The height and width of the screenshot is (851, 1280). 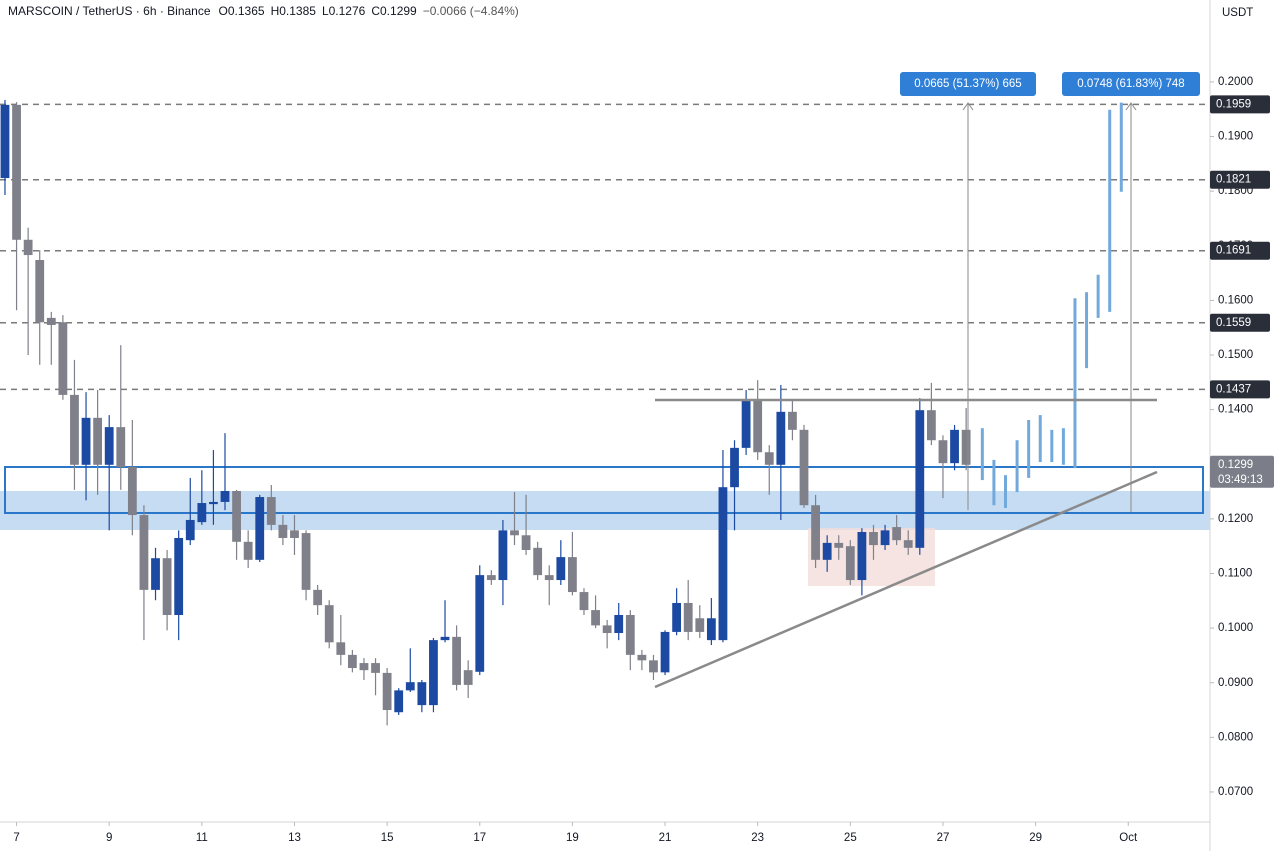 What do you see at coordinates (387, 838) in the screenshot?
I see `x-tick-label: 15` at bounding box center [387, 838].